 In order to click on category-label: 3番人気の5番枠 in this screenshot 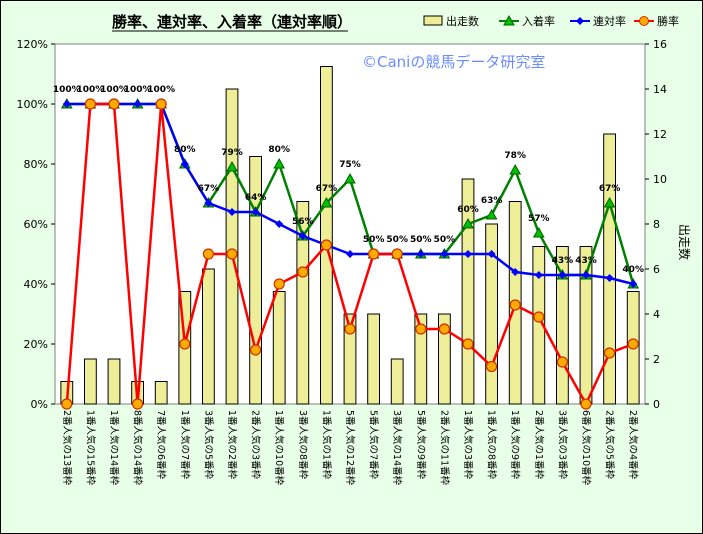, I will do `click(208, 445)`.